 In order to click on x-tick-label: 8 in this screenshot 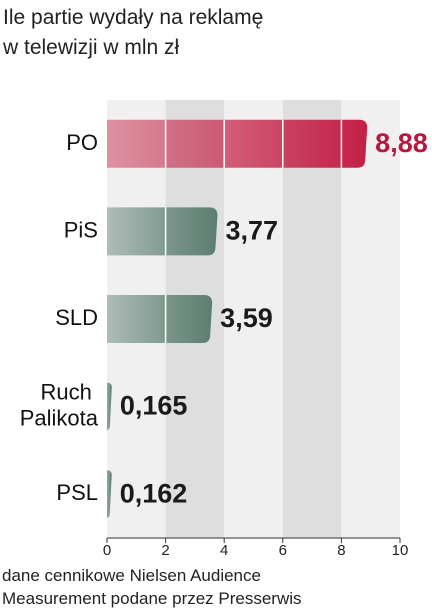, I will do `click(341, 550)`.